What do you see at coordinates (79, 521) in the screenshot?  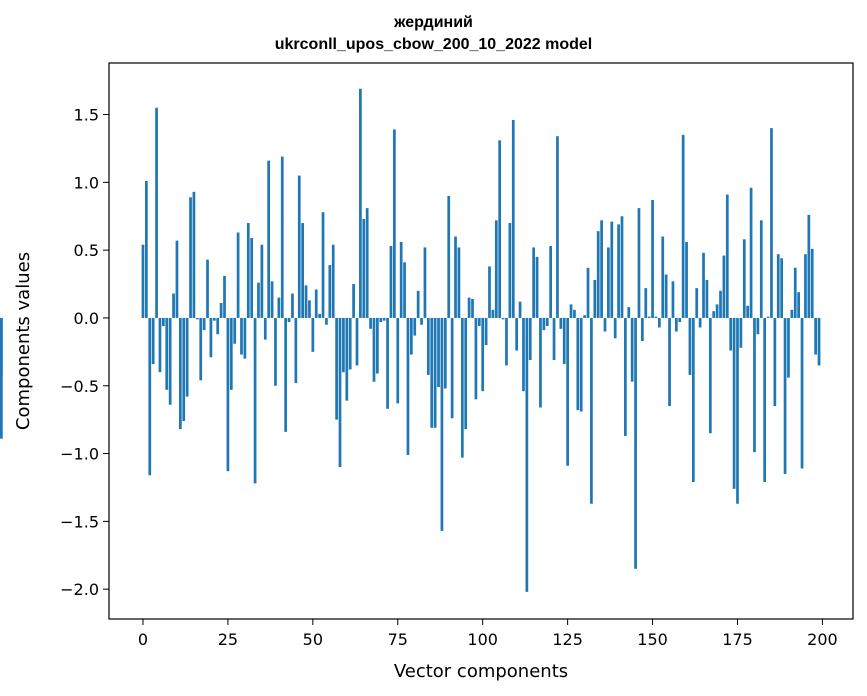 I see `y-tick-label: −1.5` at bounding box center [79, 521].